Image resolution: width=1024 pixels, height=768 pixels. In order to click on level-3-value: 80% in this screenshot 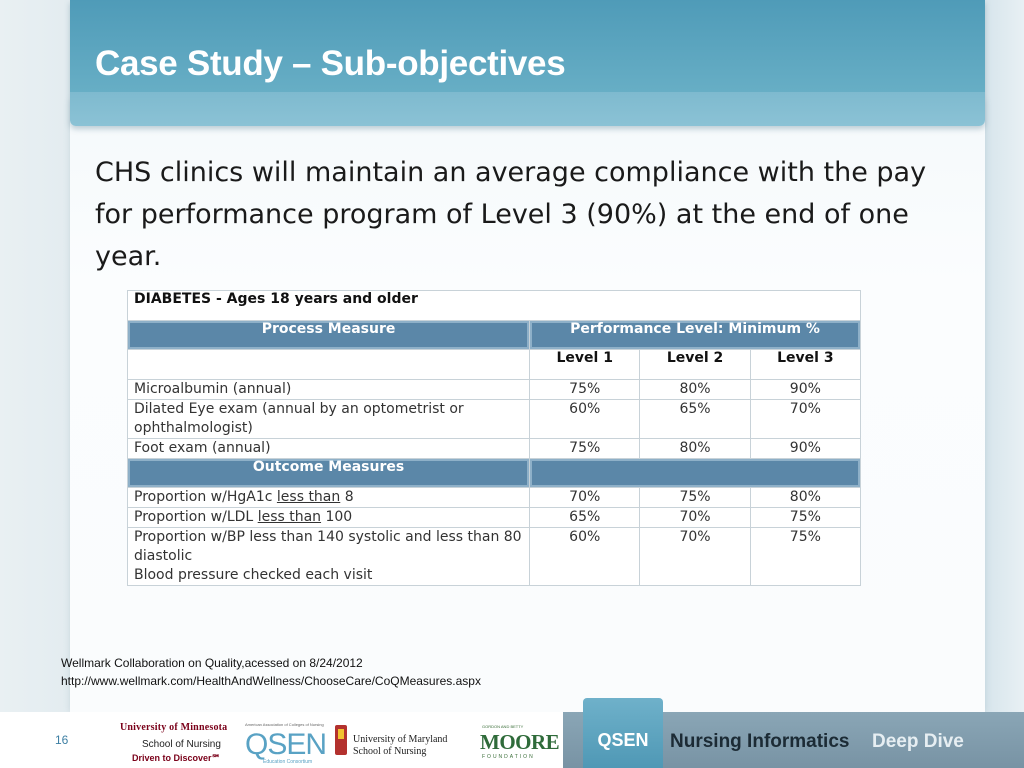, I will do `click(805, 497)`.